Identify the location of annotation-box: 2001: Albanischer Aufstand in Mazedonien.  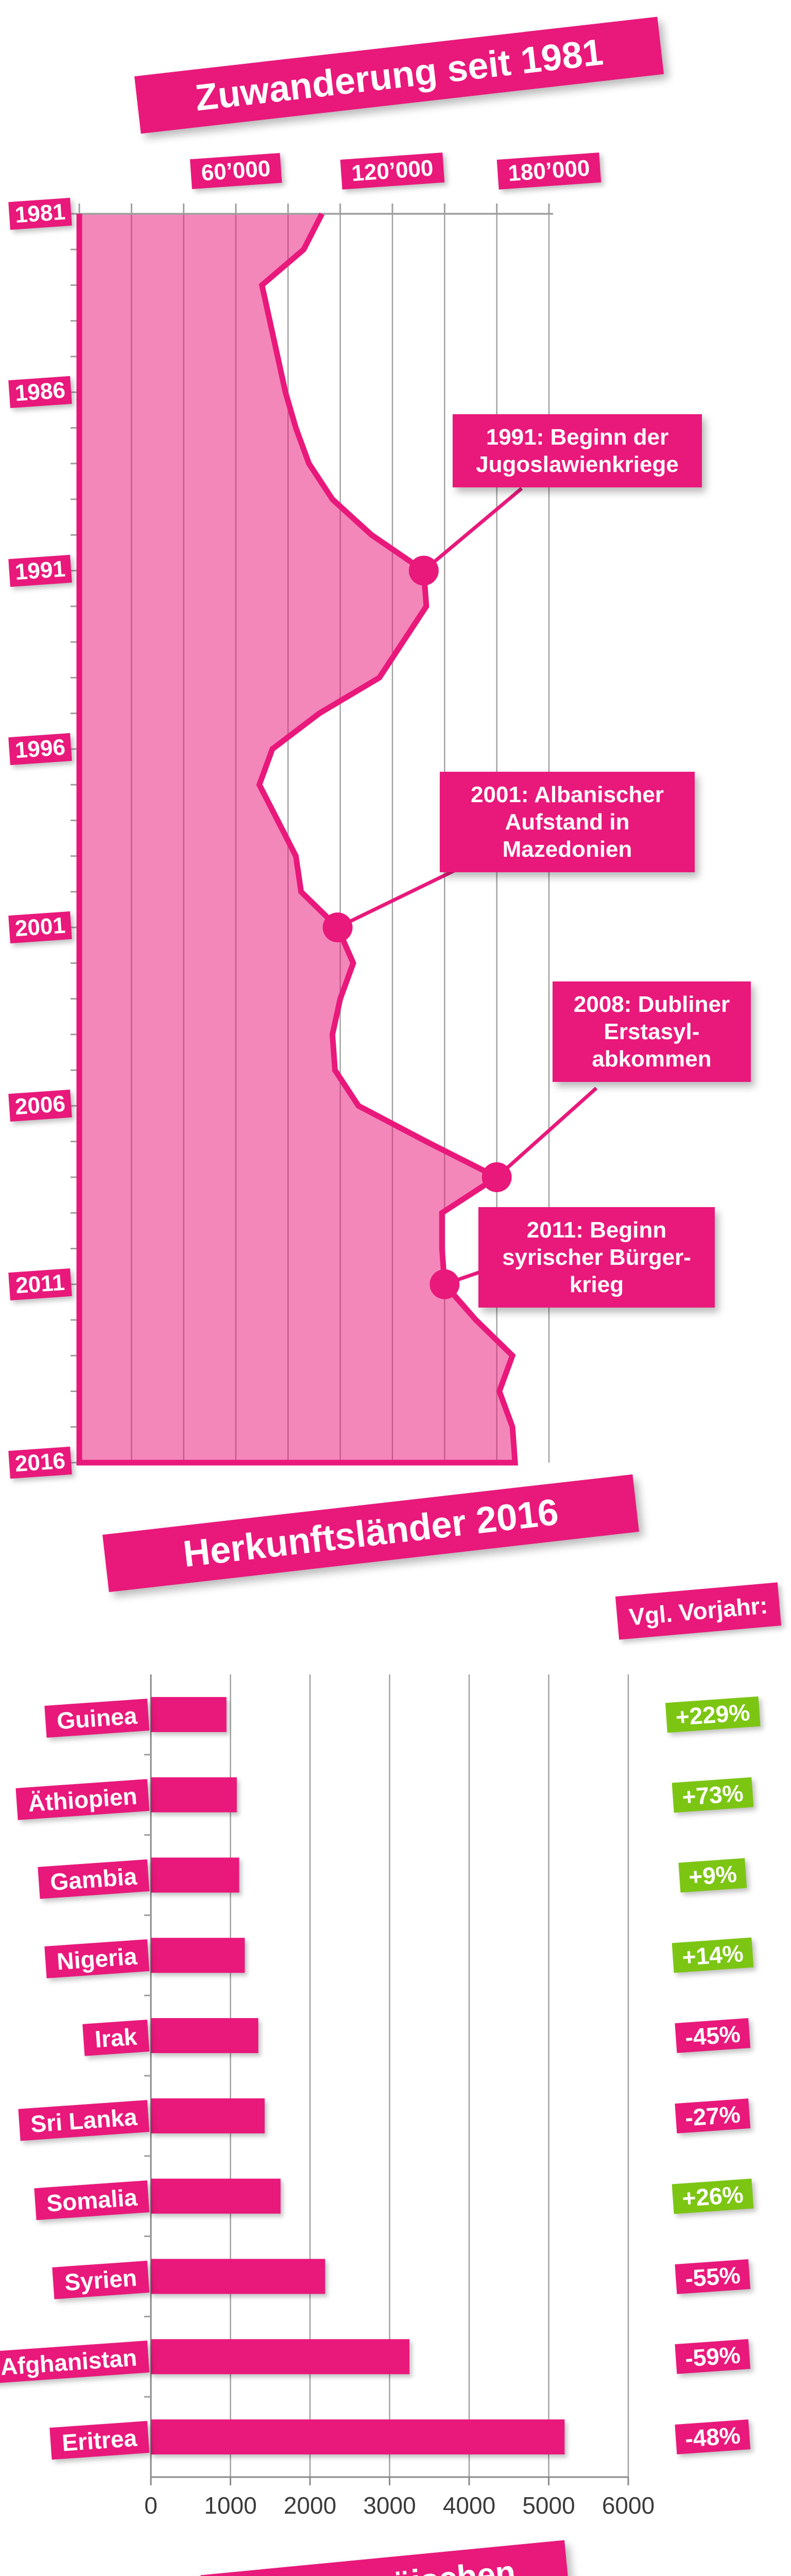
(567, 822).